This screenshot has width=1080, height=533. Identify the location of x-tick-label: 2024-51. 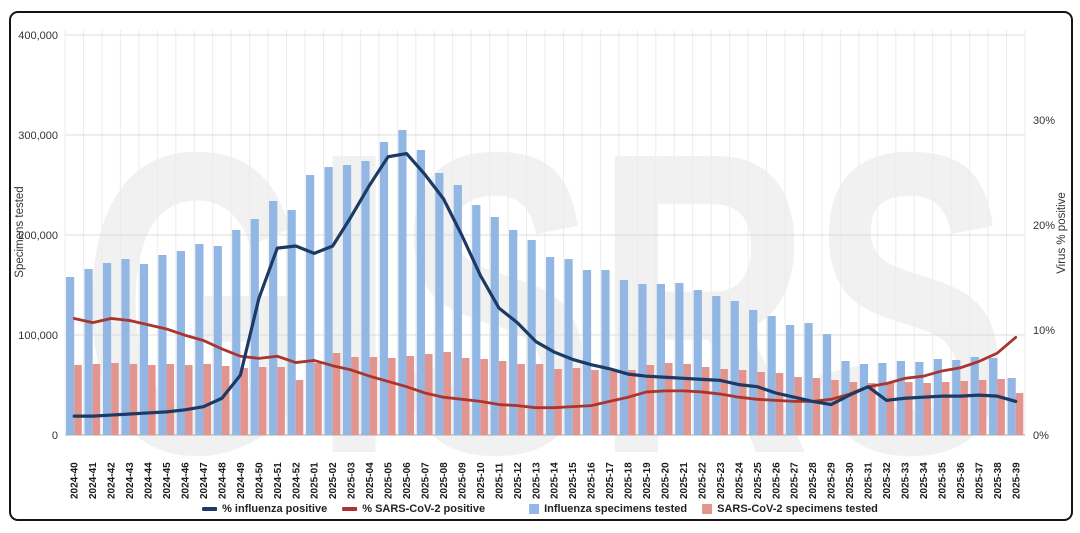
(278, 480).